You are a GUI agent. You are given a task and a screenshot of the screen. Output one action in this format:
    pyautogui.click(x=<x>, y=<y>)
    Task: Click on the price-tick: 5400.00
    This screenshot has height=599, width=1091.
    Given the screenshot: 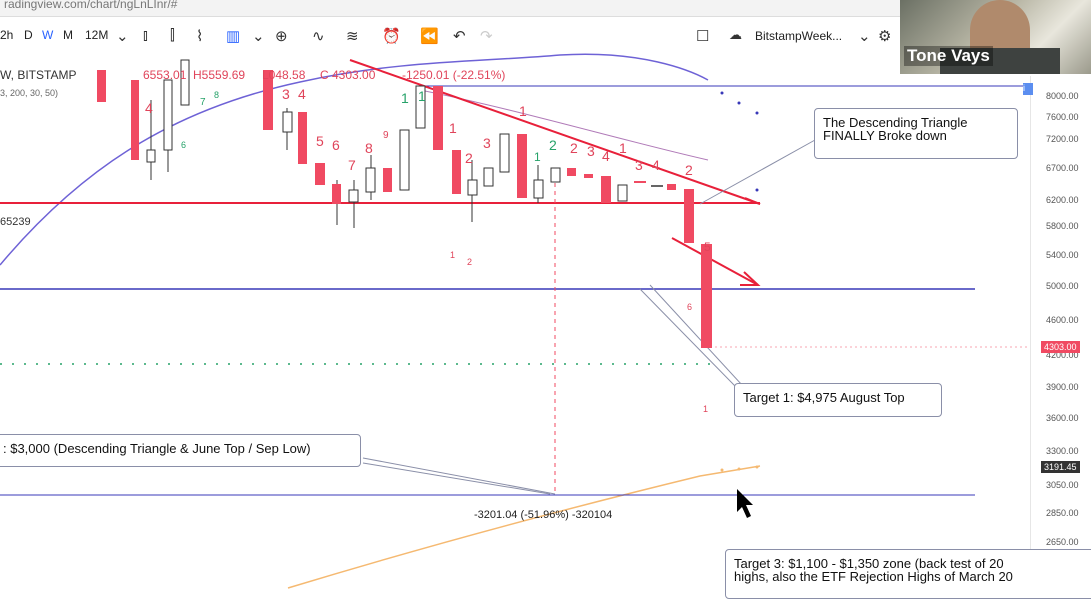 What is the action you would take?
    pyautogui.click(x=1062, y=255)
    